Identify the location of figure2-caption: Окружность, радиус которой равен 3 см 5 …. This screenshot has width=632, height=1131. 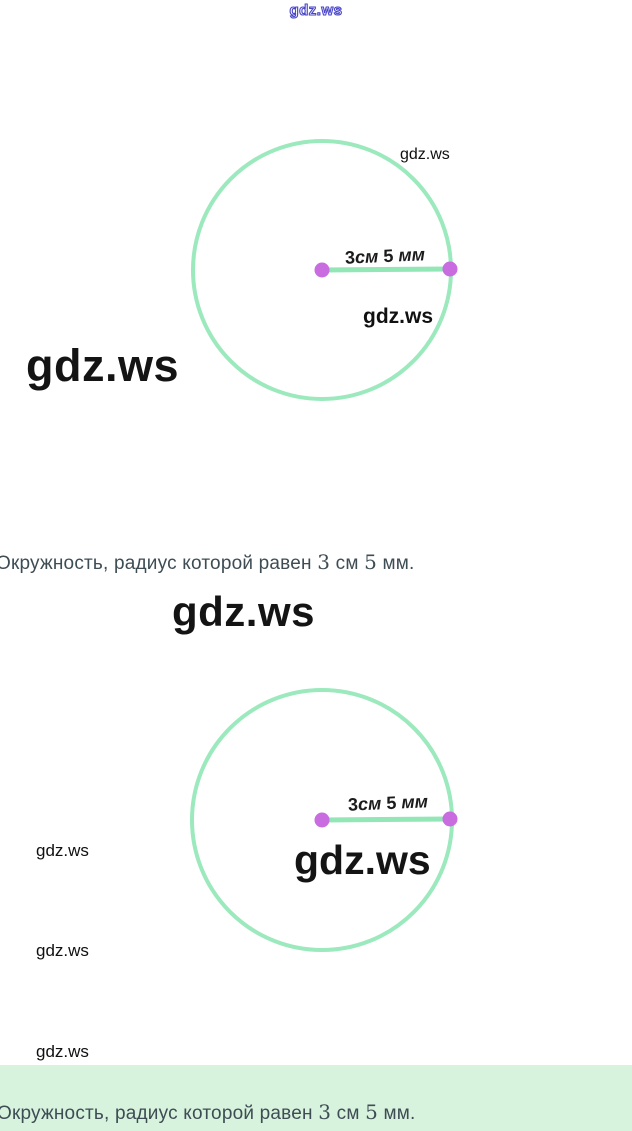
(208, 1112).